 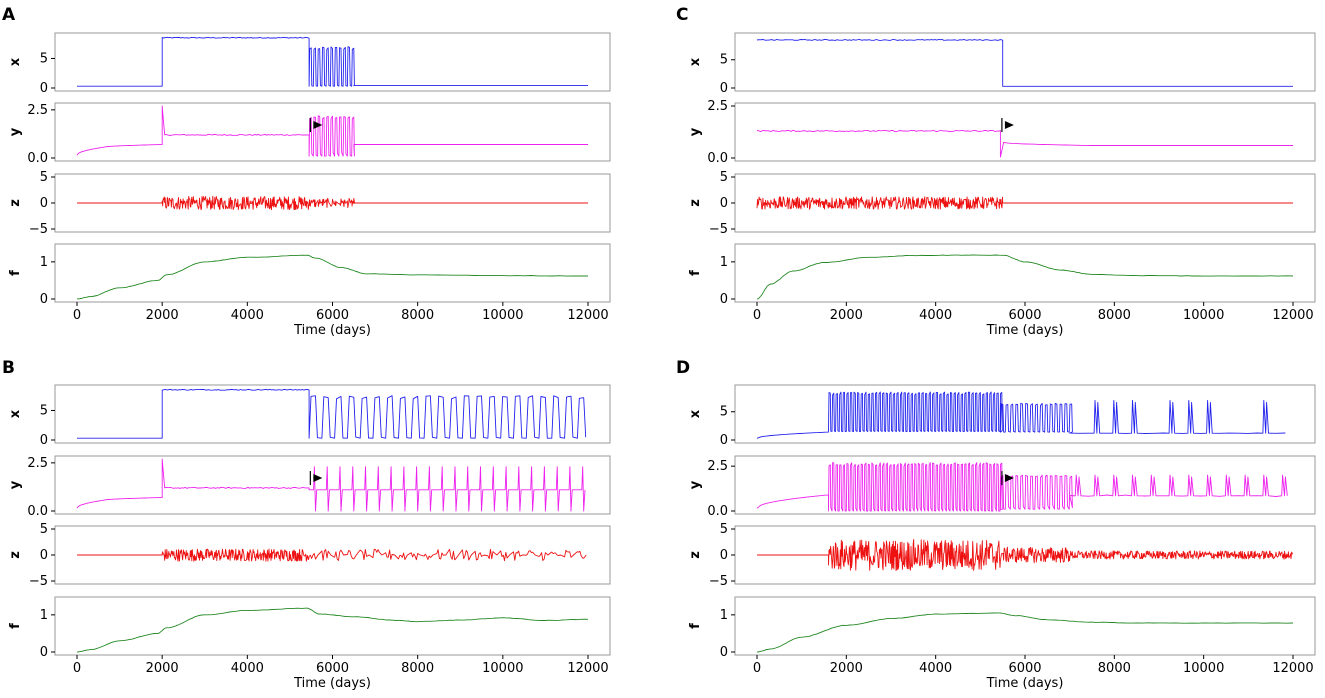 What do you see at coordinates (8, 368) in the screenshot?
I see `panel-letter: B` at bounding box center [8, 368].